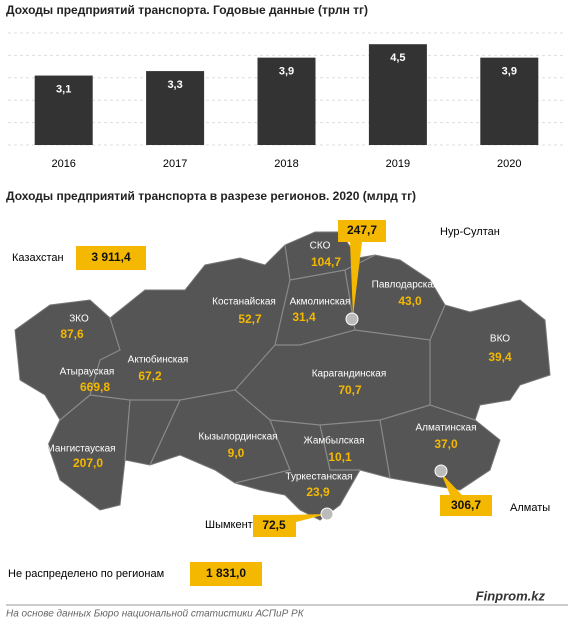  I want to click on region-value: 87,6, so click(72, 334).